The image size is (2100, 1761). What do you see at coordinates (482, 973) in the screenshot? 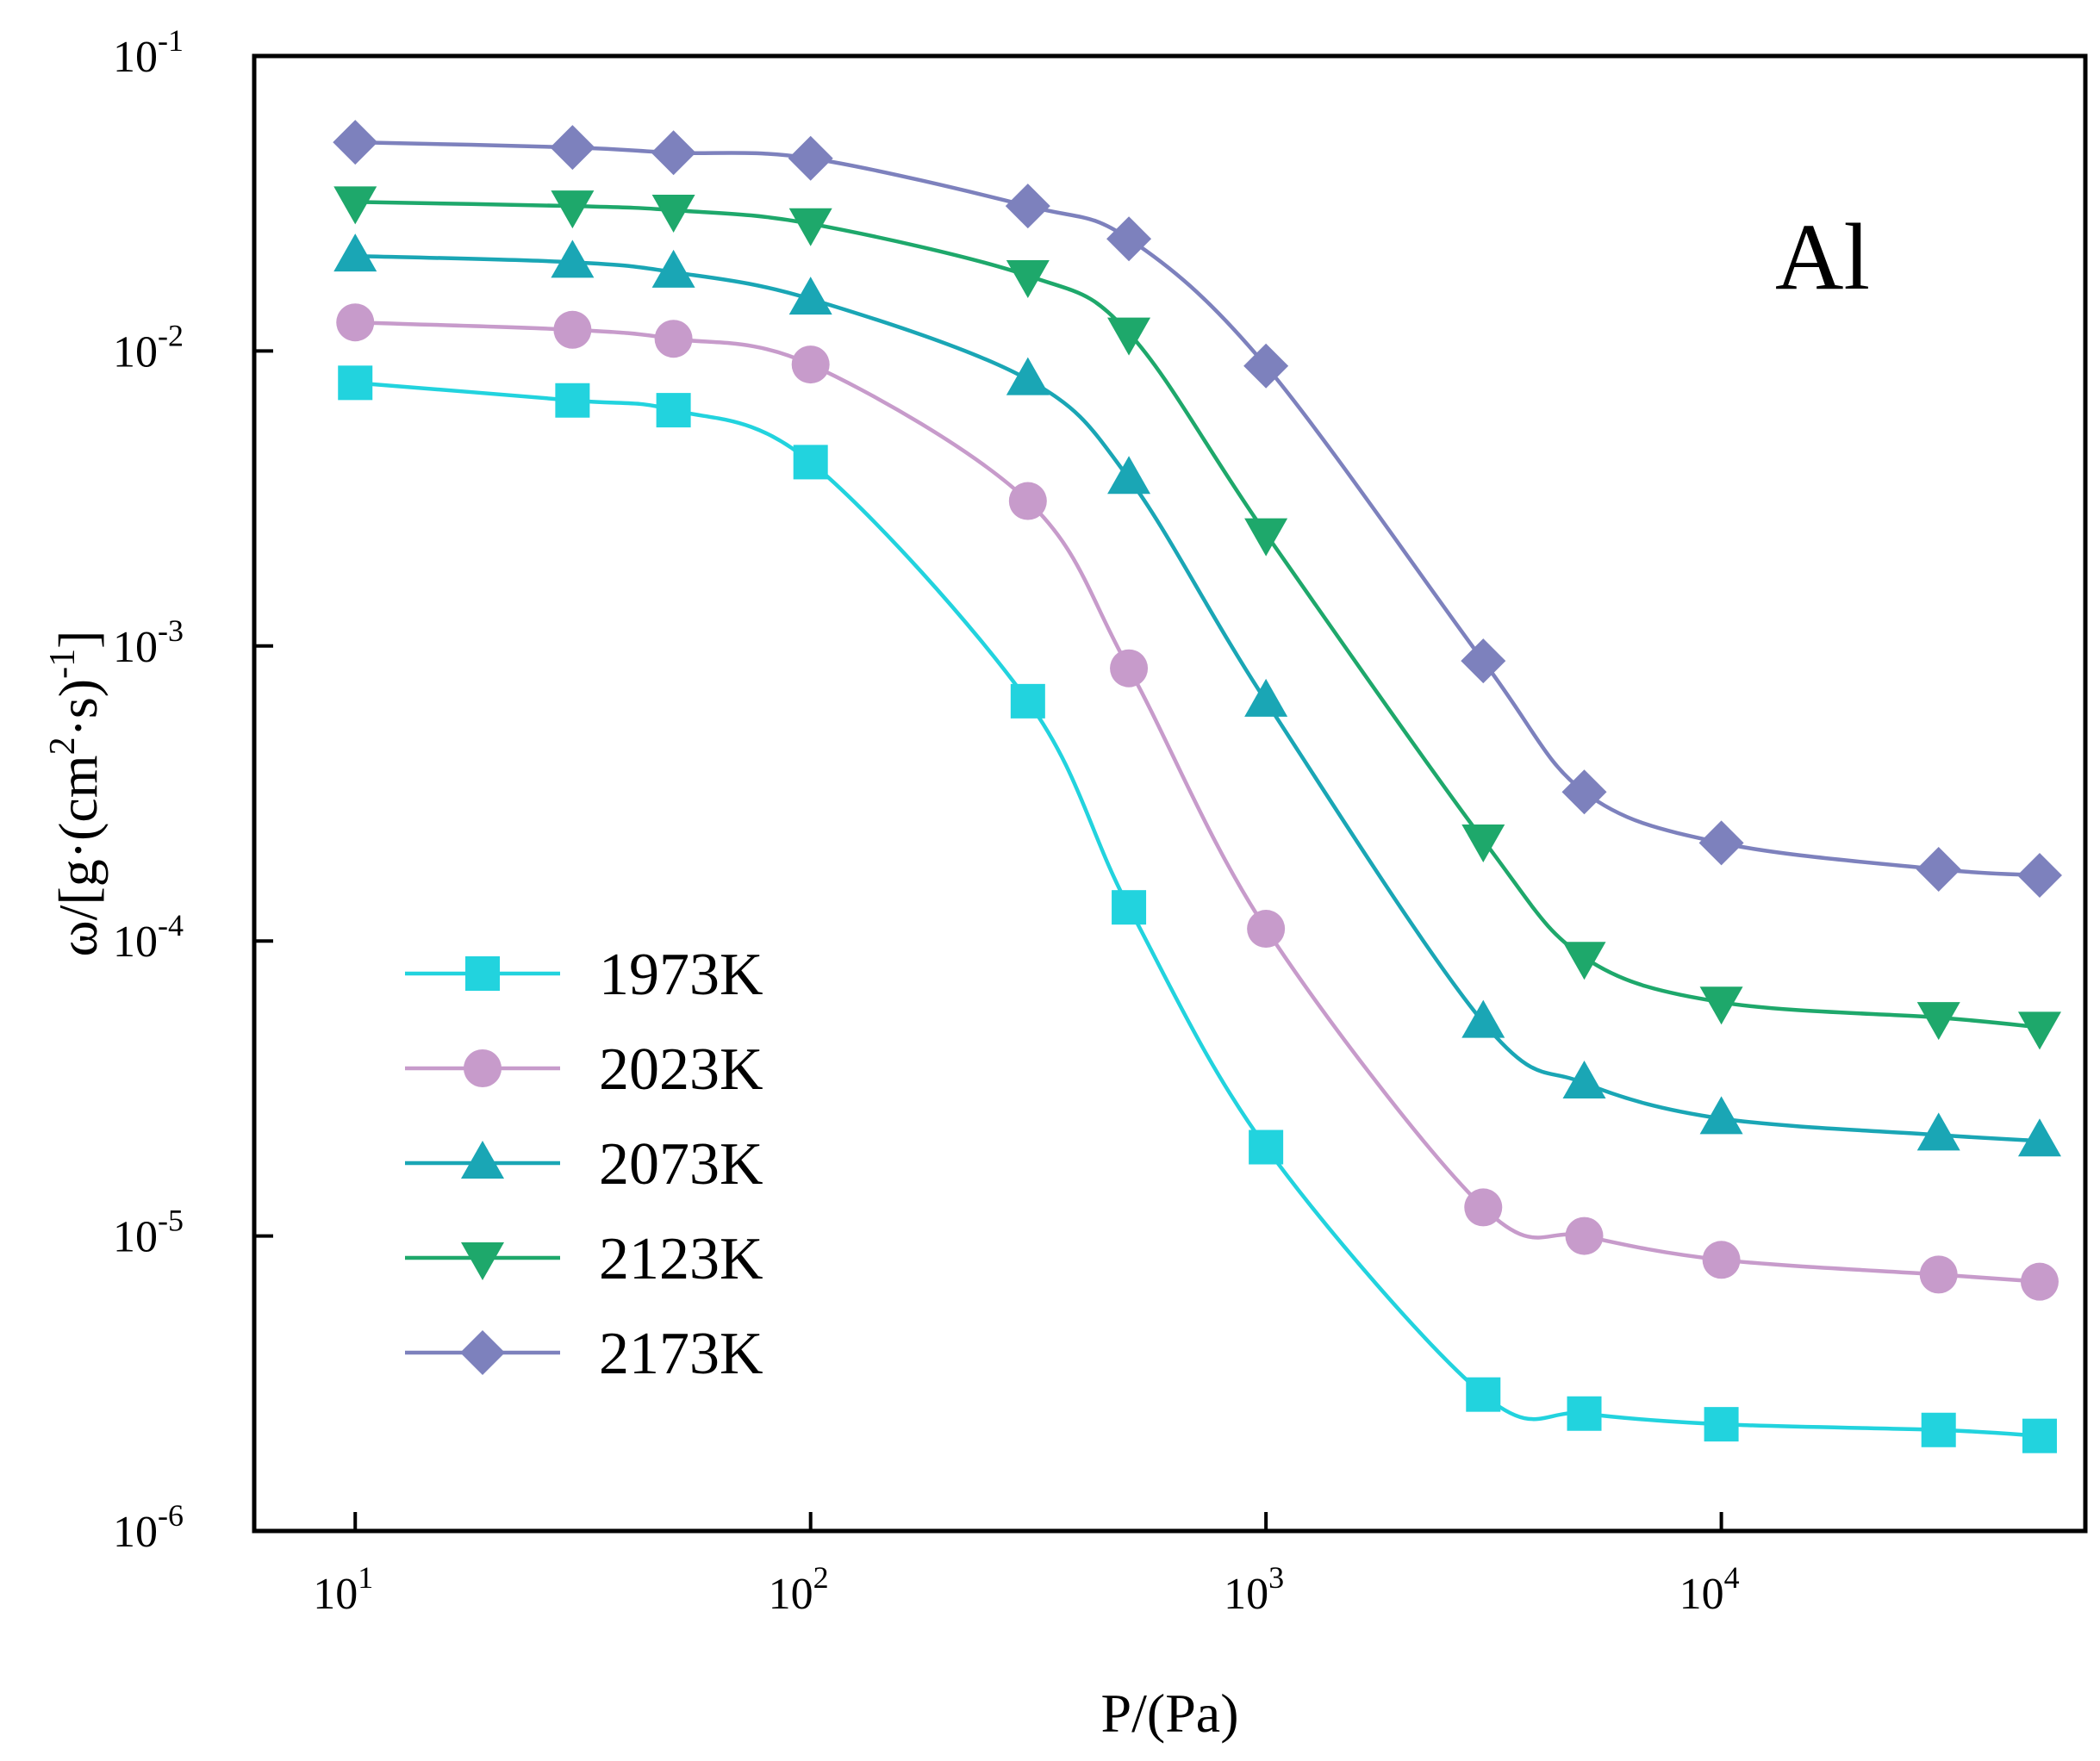
I see `legend-marker-1973K` at bounding box center [482, 973].